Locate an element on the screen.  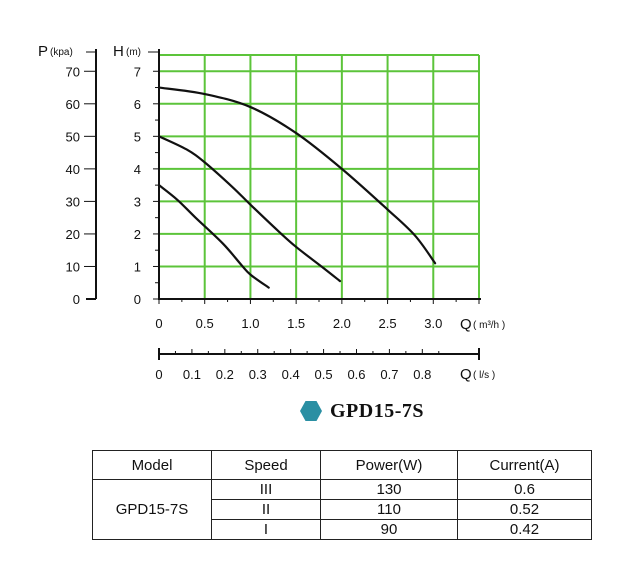
q-axis-unit: ( m³/h ) is located at coordinates (489, 325).